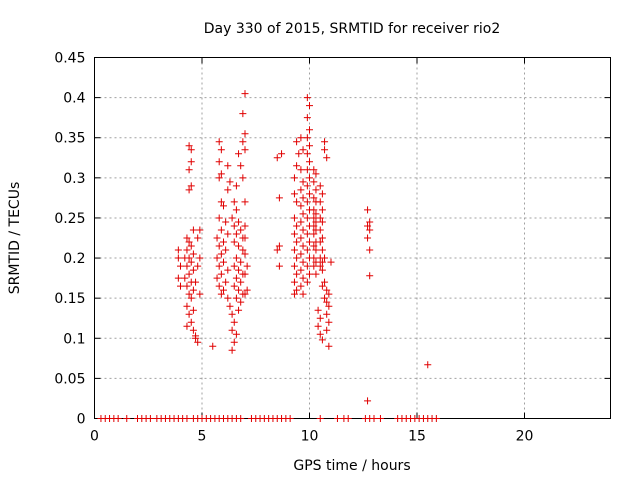 This screenshot has width=640, height=480. Describe the element at coordinates (417, 437) in the screenshot. I see `x-tick-label: 15` at that location.